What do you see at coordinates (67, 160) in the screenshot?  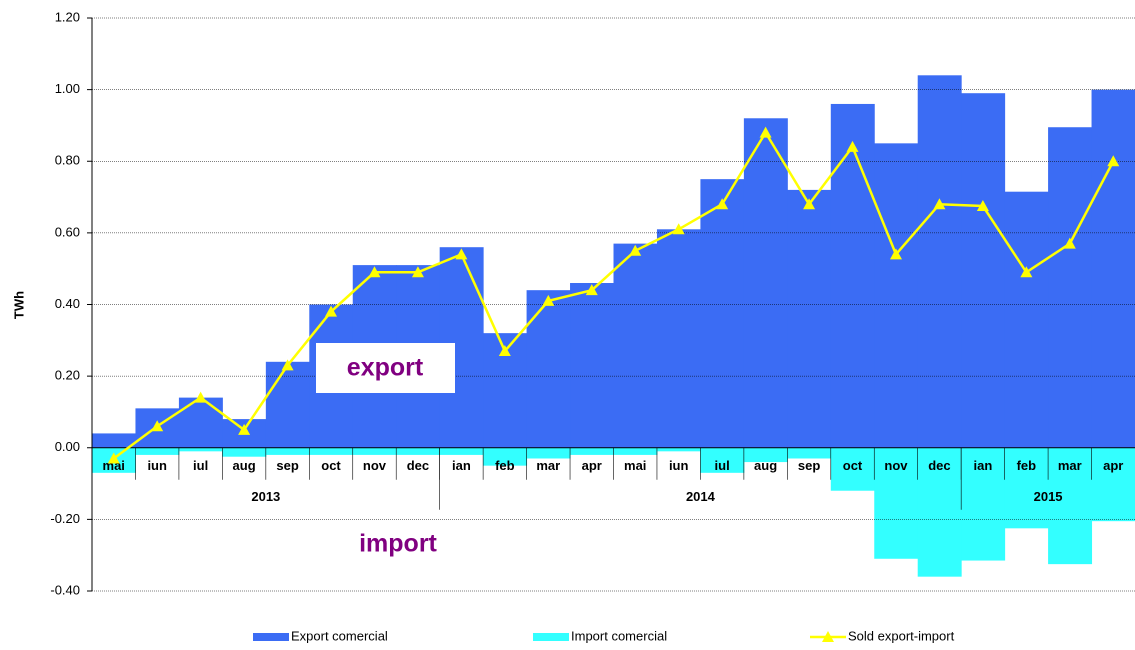 I see `y-tick-label: 0.80` at bounding box center [67, 160].